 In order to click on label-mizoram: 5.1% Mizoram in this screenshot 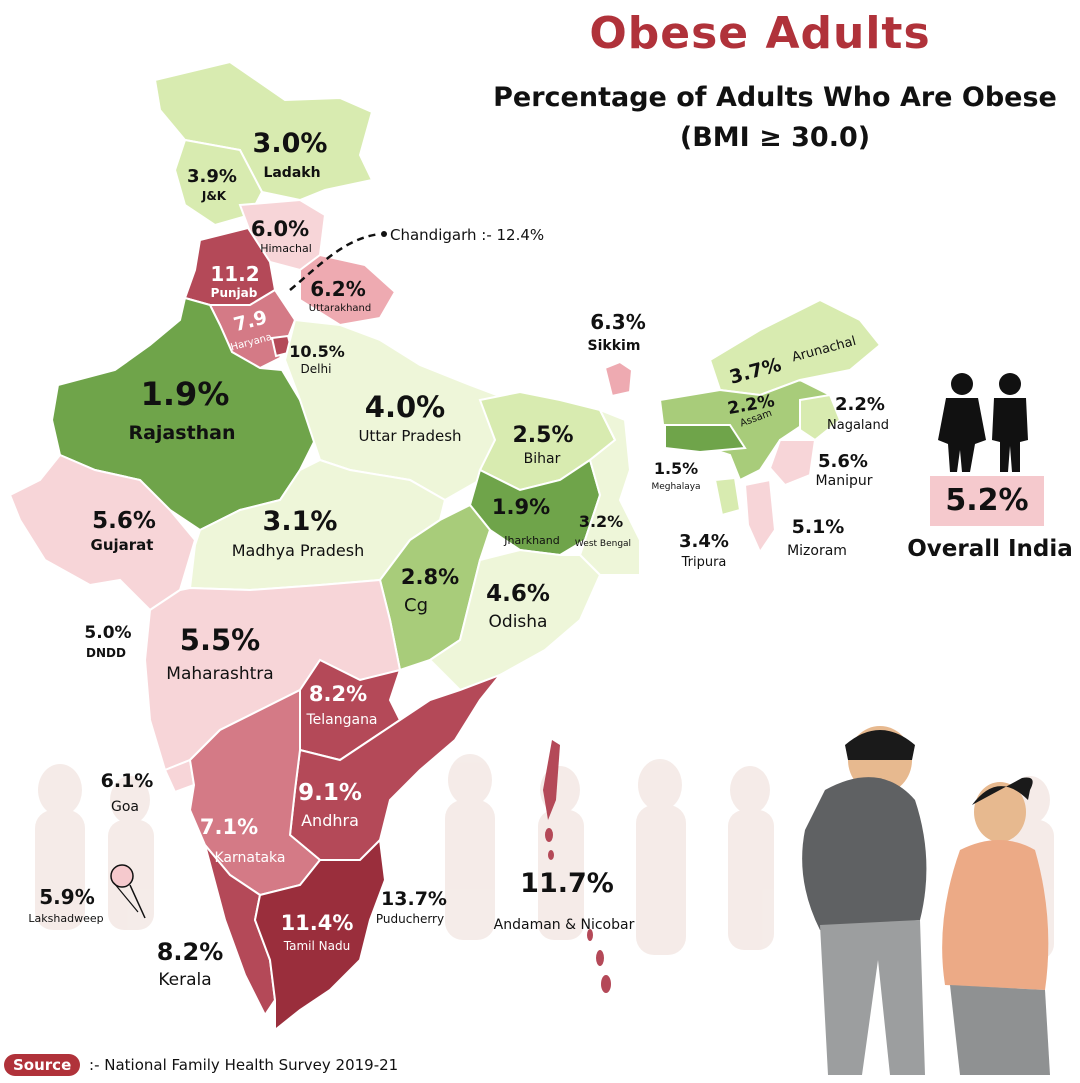, I will do `click(817, 537)`.